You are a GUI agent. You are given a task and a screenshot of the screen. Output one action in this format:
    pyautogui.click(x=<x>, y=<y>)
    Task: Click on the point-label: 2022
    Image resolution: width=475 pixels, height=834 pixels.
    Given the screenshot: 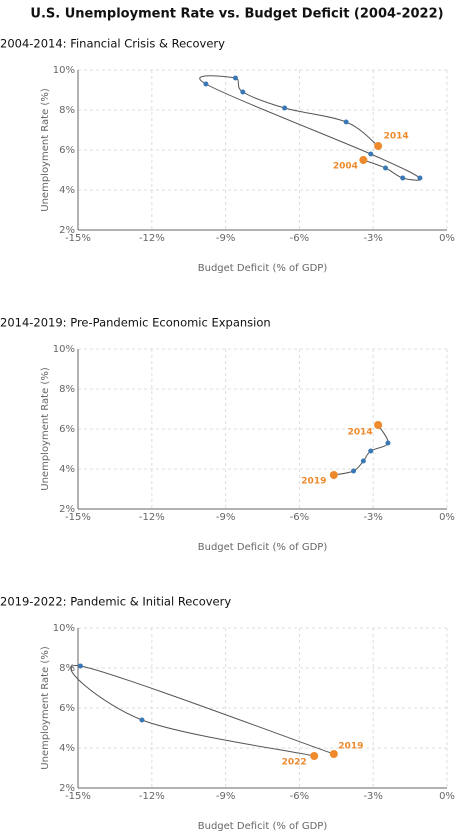 What is the action you would take?
    pyautogui.click(x=294, y=763)
    